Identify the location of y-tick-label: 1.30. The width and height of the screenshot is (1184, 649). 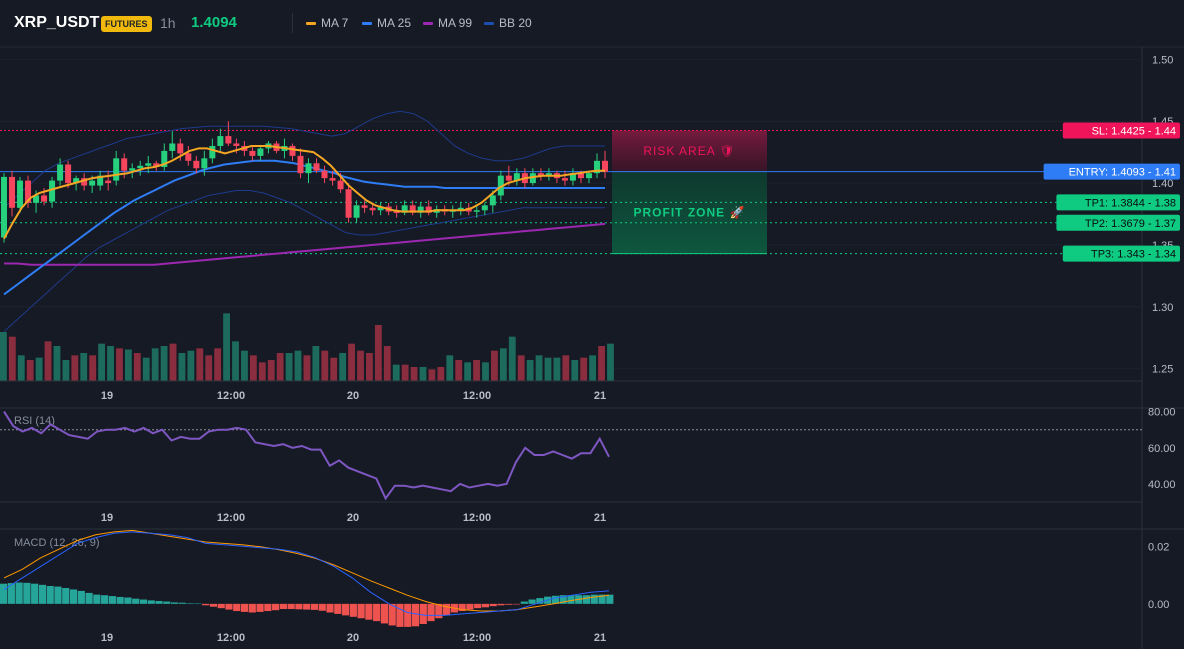
(1162, 308).